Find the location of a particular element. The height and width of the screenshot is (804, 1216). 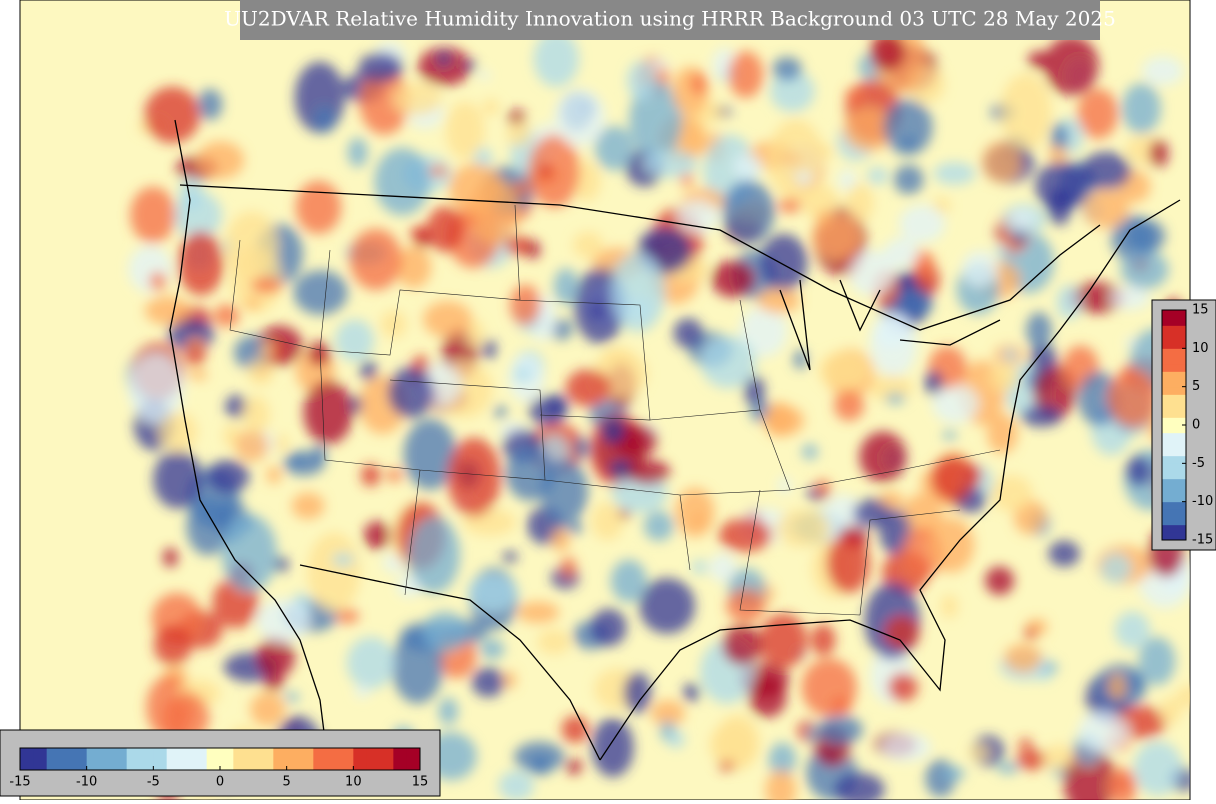

title-box is located at coordinates (670, 20).